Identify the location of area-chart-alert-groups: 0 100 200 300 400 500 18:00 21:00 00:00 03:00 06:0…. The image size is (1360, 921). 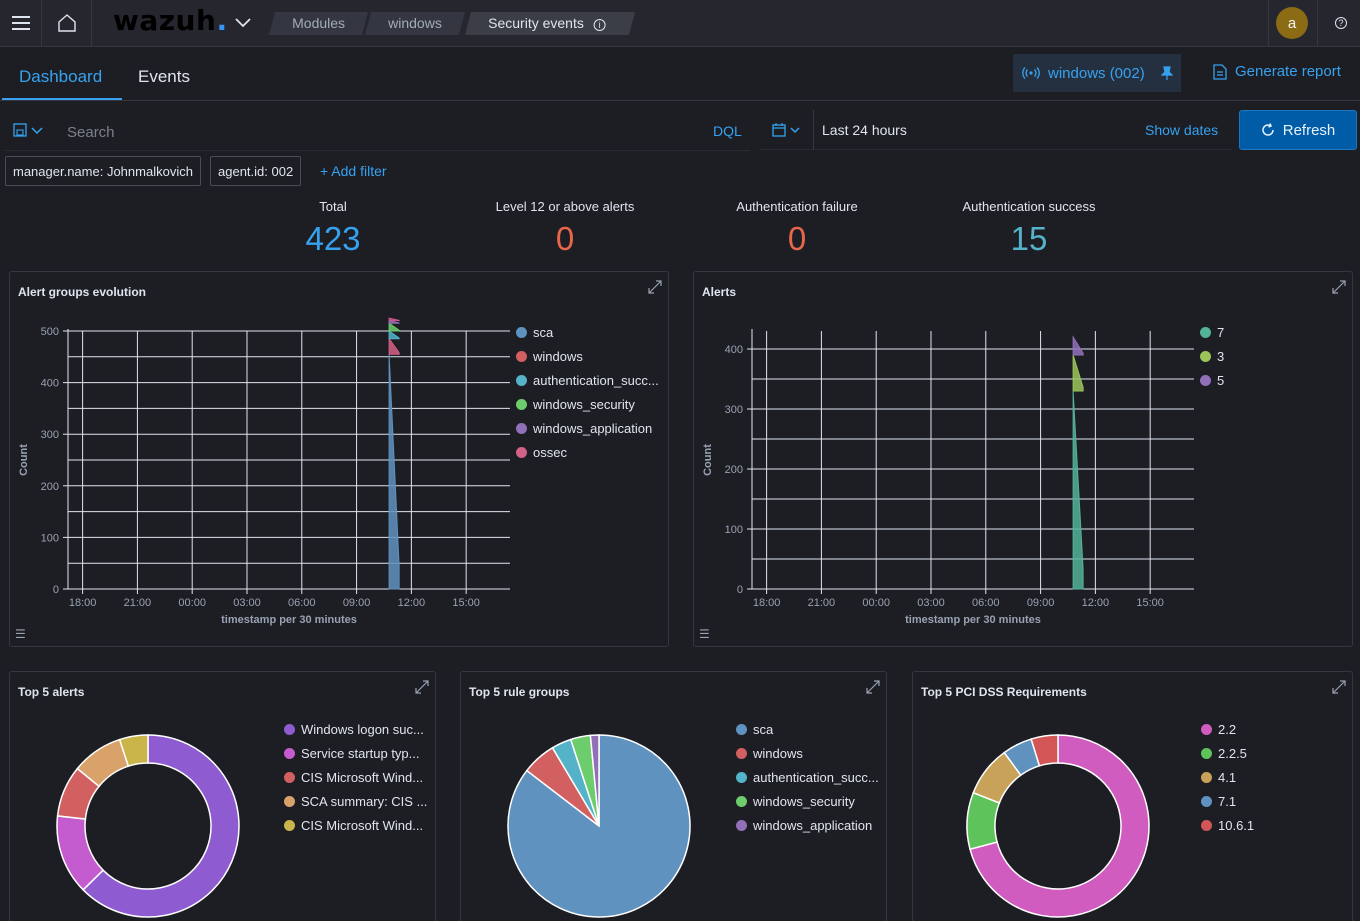
(260, 477).